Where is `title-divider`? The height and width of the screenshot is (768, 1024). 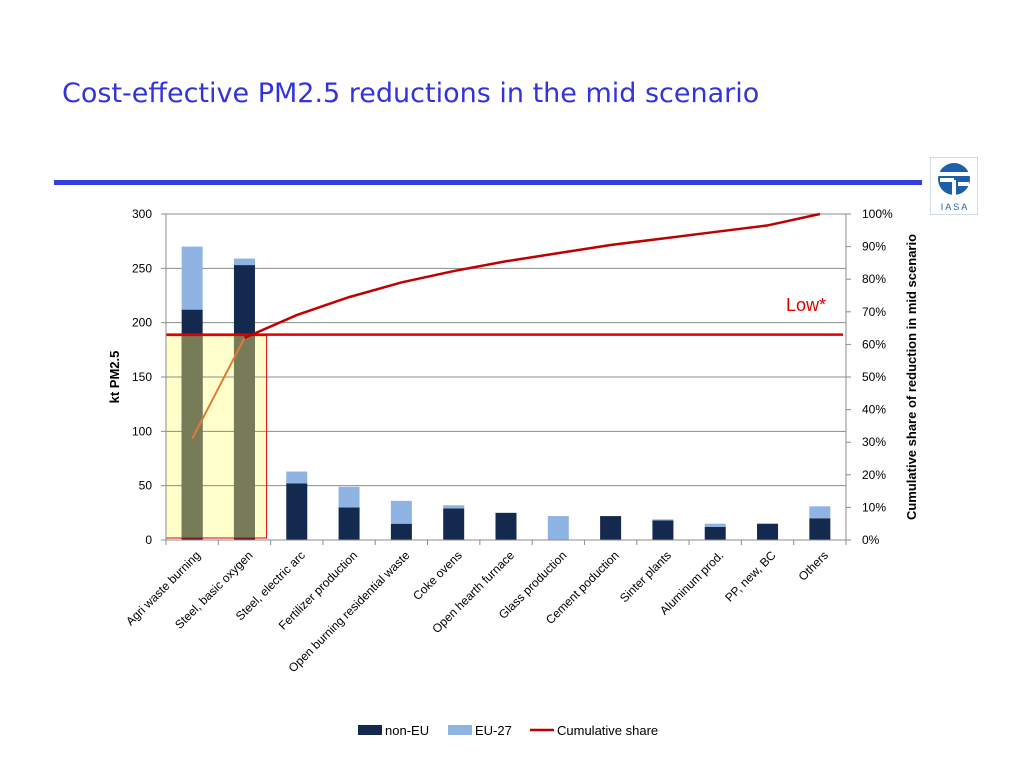 title-divider is located at coordinates (488, 182).